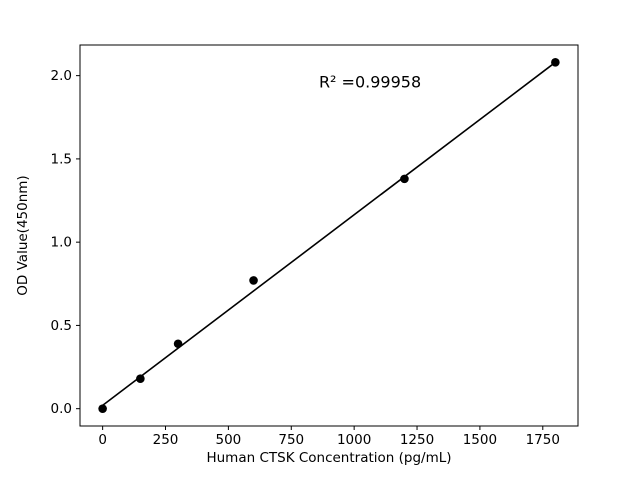 Image resolution: width=640 pixels, height=480 pixels. I want to click on x-tick-label: 1500, so click(480, 440).